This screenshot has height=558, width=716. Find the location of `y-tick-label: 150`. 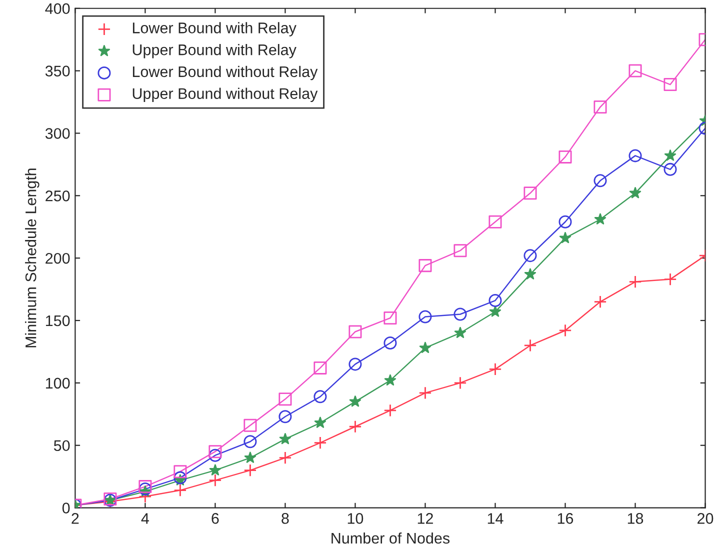

y-tick-label: 150 is located at coordinates (58, 320).